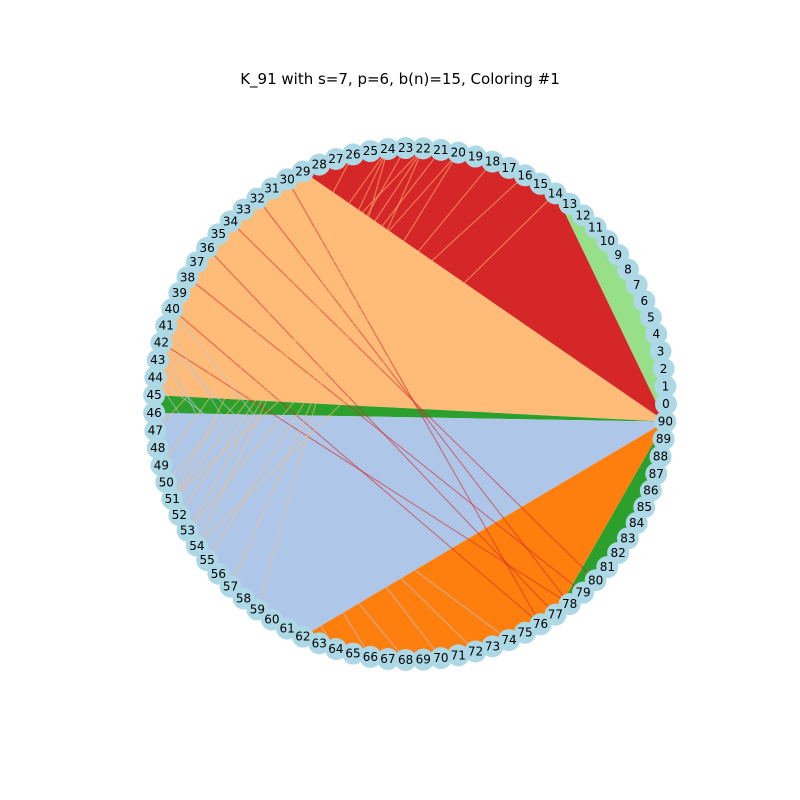 The width and height of the screenshot is (800, 800). What do you see at coordinates (582, 215) in the screenshot?
I see `node-label-12: 12` at bounding box center [582, 215].